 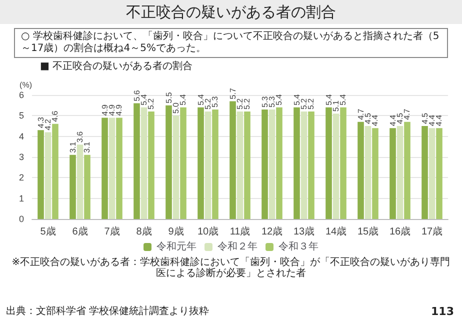 What do you see at coordinates (55, 116) in the screenshot?
I see `data-label: 4.6` at bounding box center [55, 116].